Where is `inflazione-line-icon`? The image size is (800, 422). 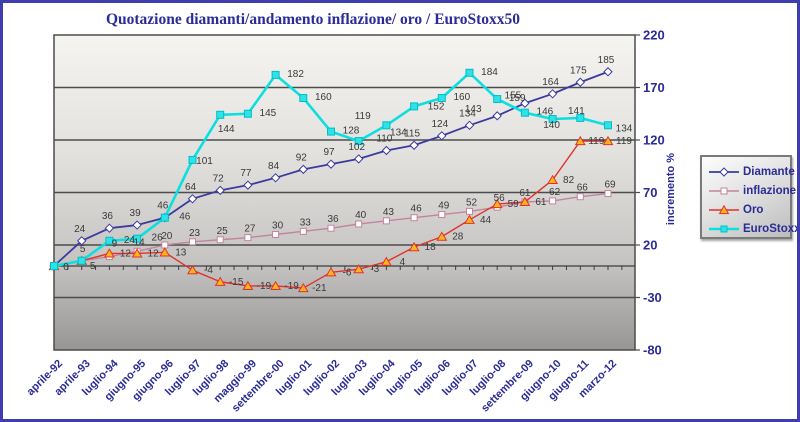 inflazione-line-icon is located at coordinates (724, 190).